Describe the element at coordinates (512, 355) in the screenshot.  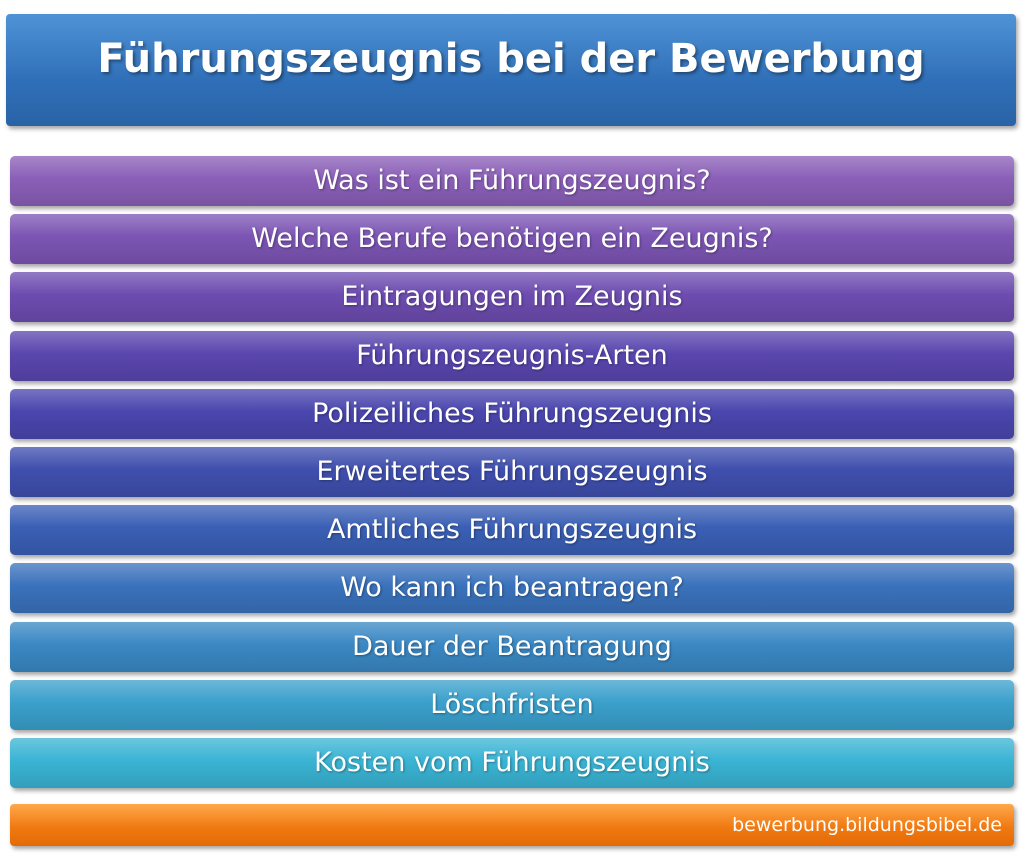
I see `topic-item: Führungszeugnis-Arten` at that location.